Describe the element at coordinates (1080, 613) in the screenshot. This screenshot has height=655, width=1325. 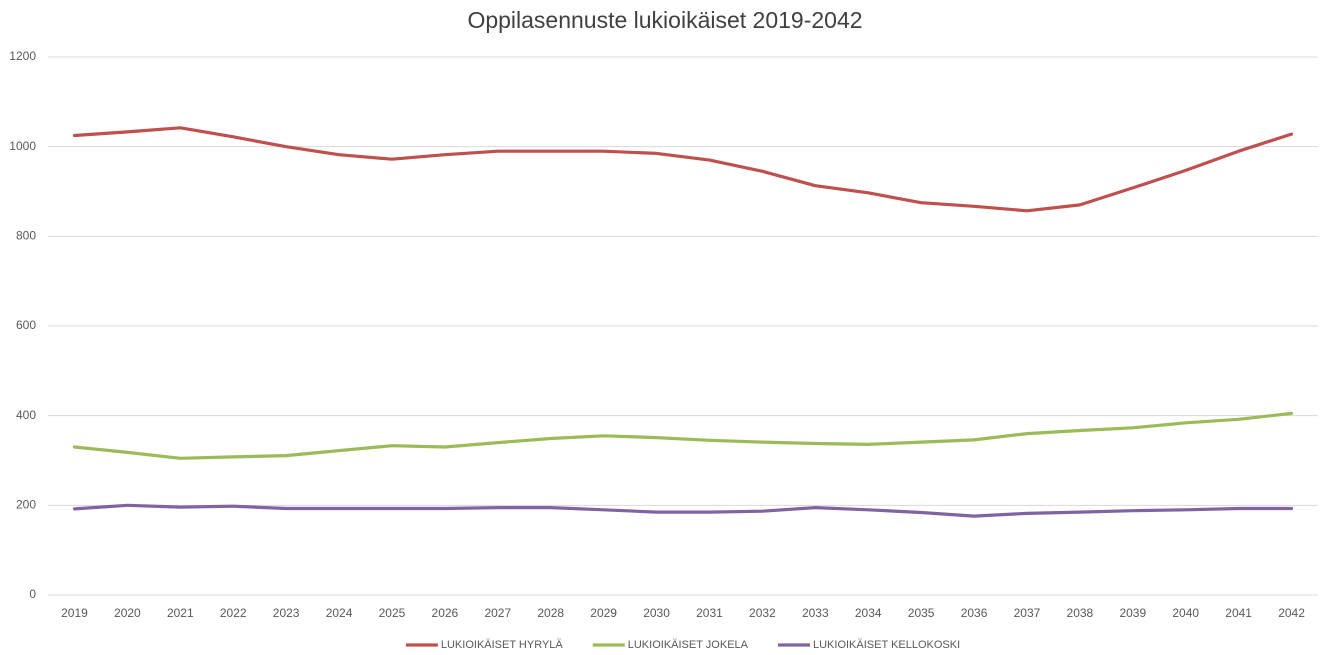
I see `x-tick-label: 2038` at that location.